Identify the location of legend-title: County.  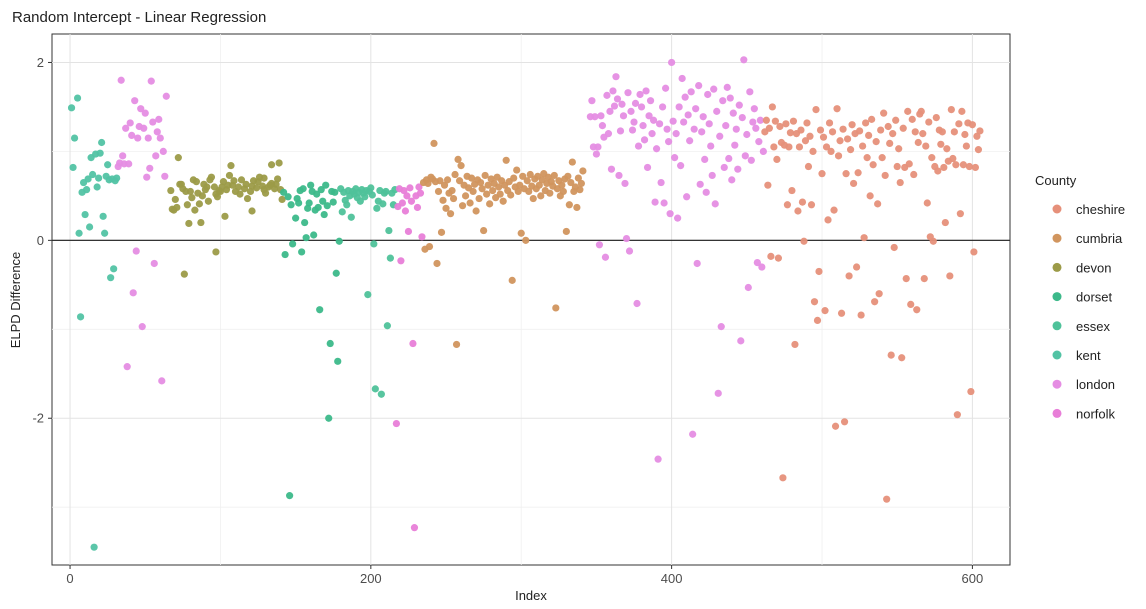
(1056, 180).